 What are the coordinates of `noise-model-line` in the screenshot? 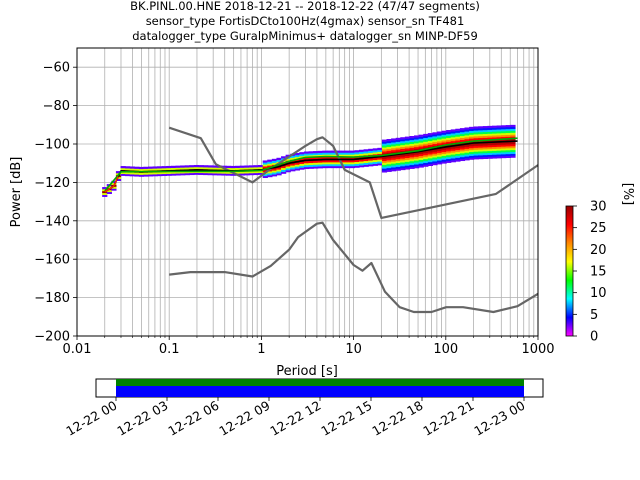 It's located at (353, 267).